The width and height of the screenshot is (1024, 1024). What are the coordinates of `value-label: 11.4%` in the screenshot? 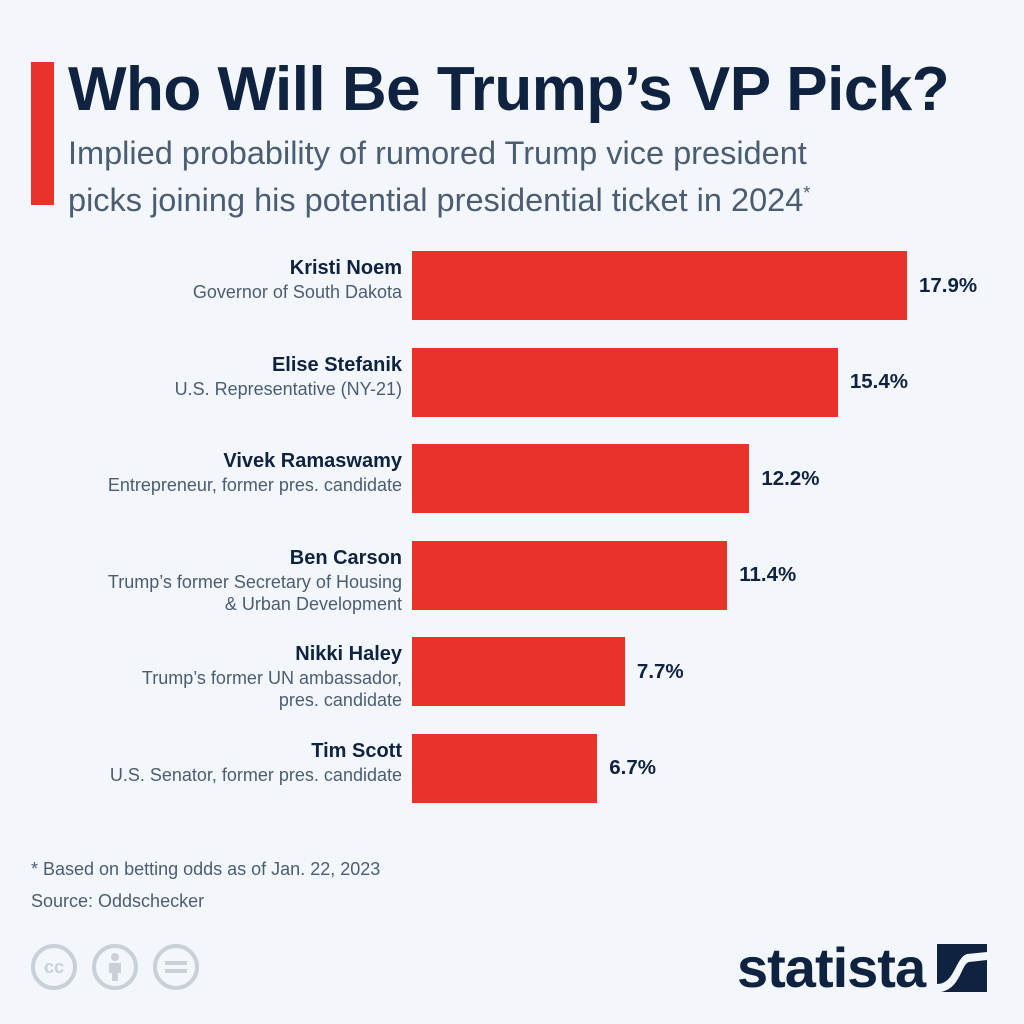 It's located at (768, 574).